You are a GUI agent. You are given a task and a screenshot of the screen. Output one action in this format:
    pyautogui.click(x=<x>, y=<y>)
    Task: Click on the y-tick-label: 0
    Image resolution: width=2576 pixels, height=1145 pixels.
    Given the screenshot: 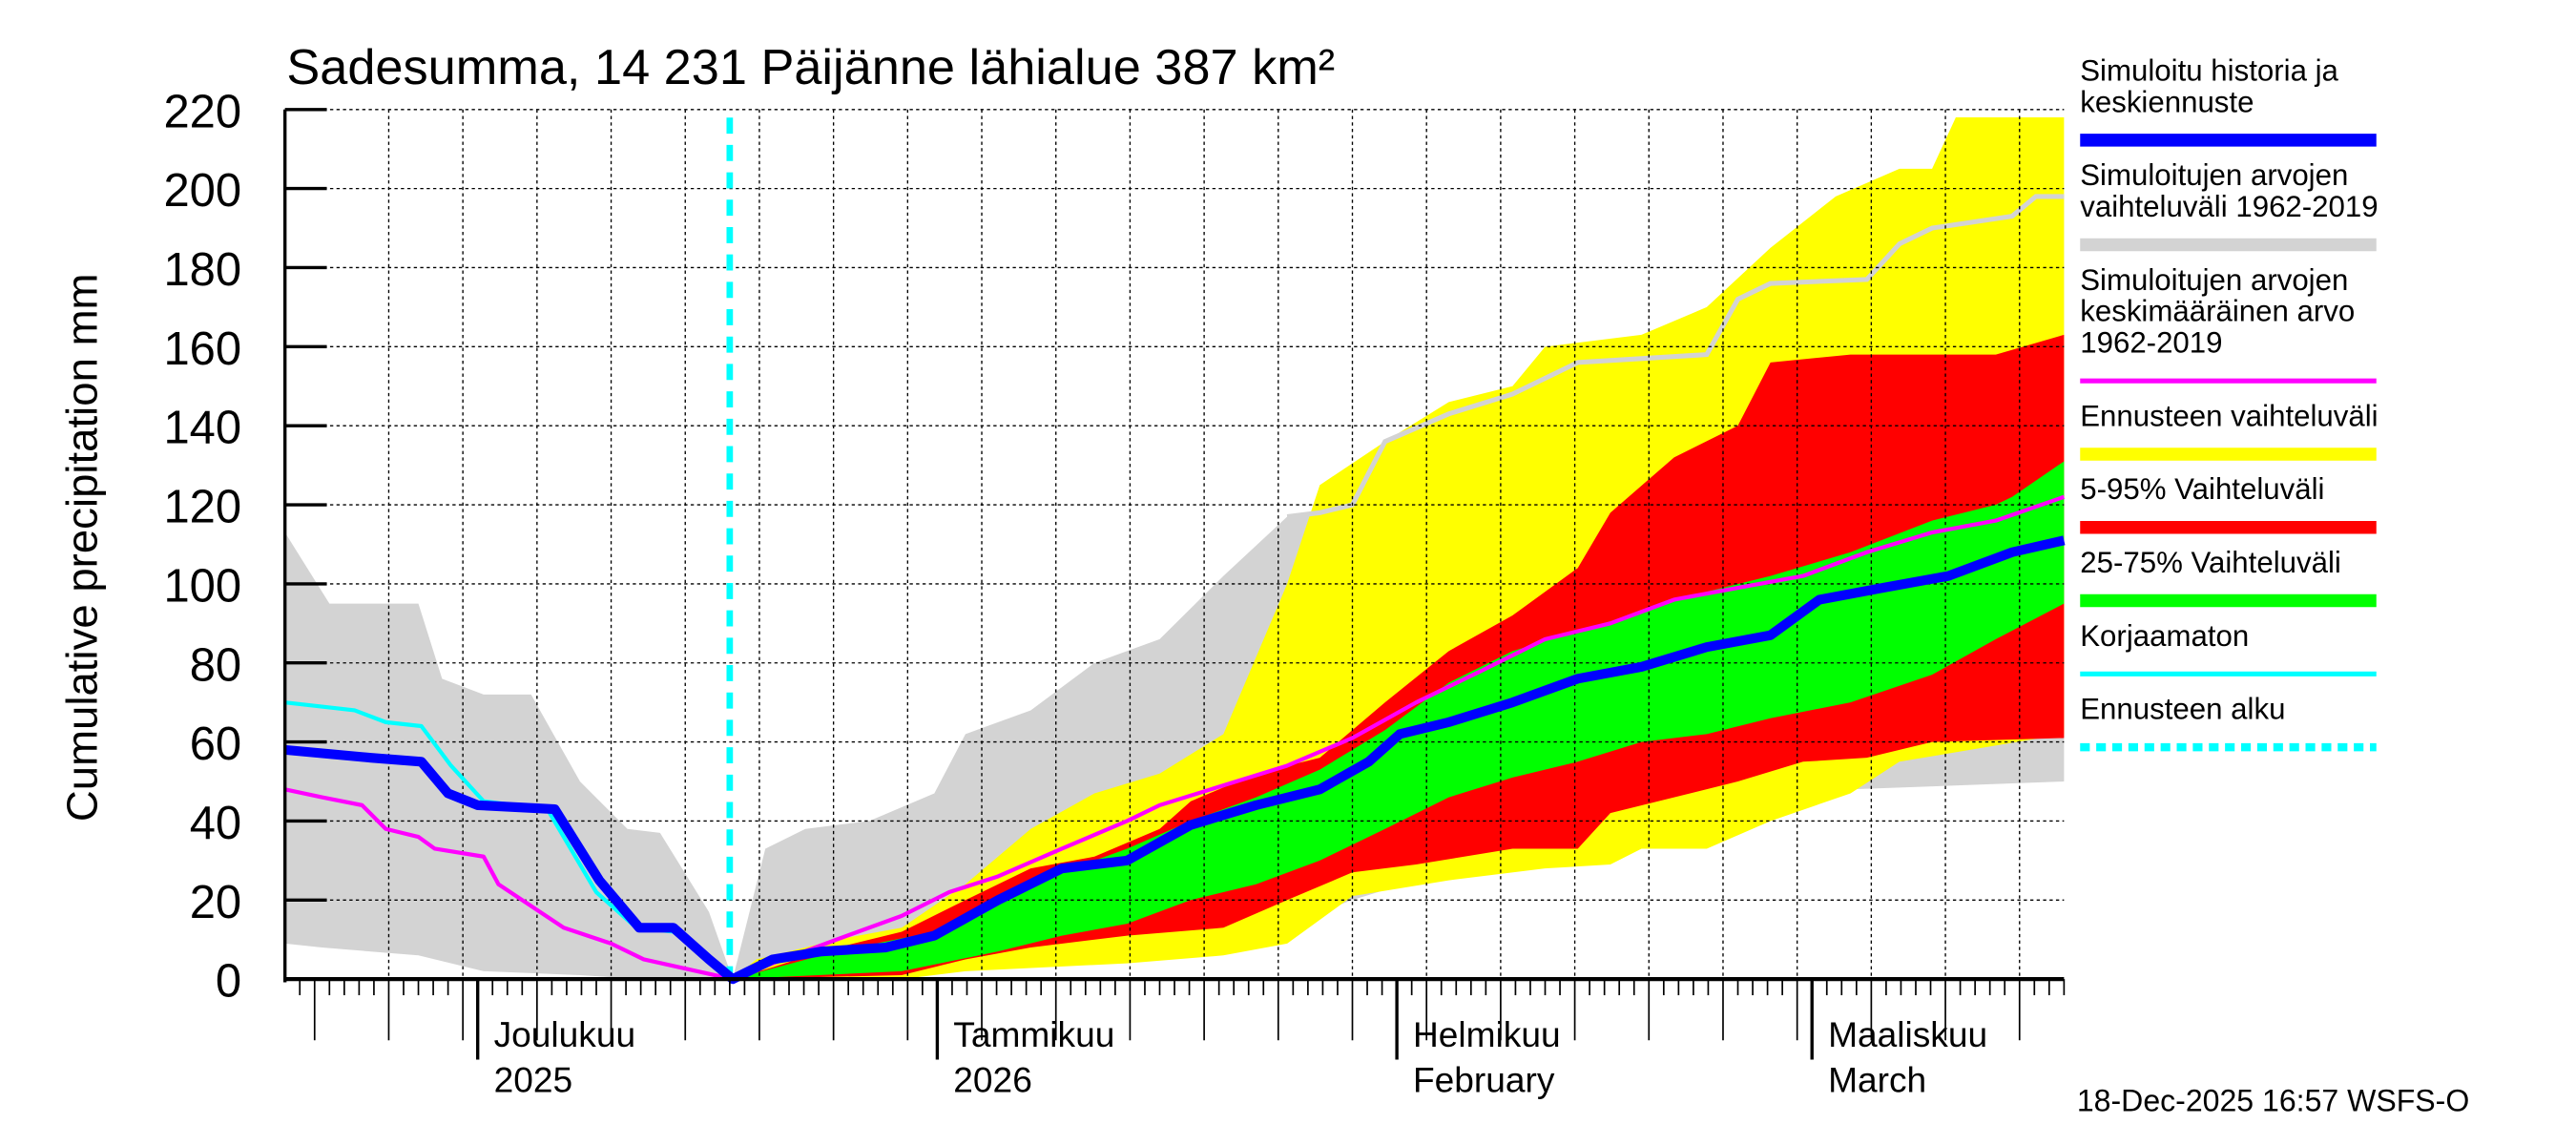 What is the action you would take?
    pyautogui.click(x=228, y=982)
    